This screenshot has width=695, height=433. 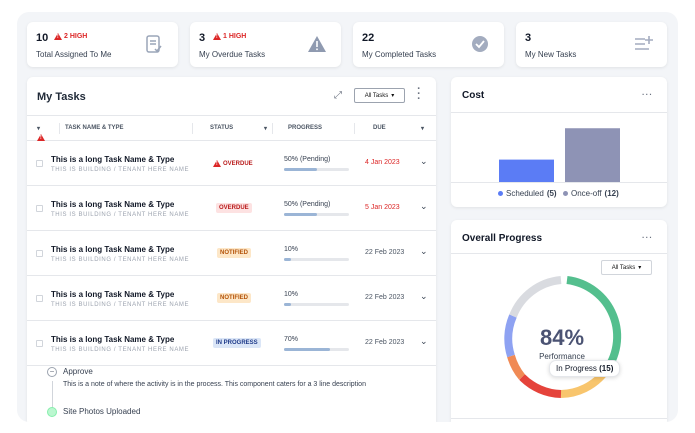 What do you see at coordinates (502, 238) in the screenshot?
I see `card-title: Overall Progress` at bounding box center [502, 238].